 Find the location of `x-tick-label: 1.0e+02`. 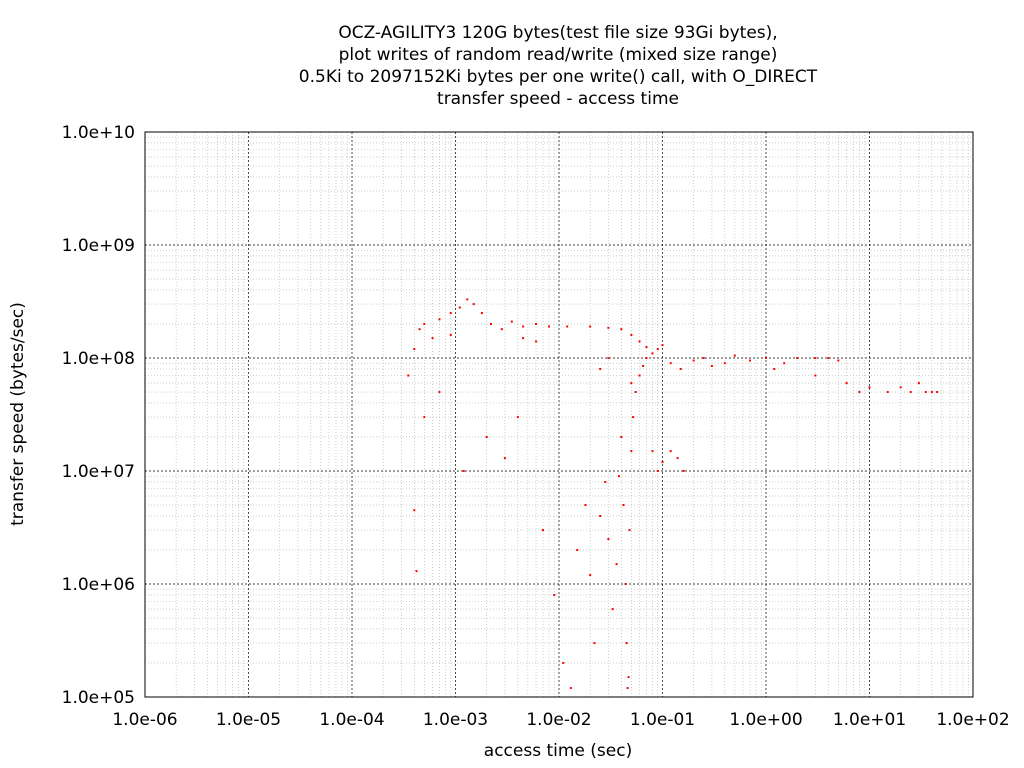

x-tick-label: 1.0e+02 is located at coordinates (972, 720).